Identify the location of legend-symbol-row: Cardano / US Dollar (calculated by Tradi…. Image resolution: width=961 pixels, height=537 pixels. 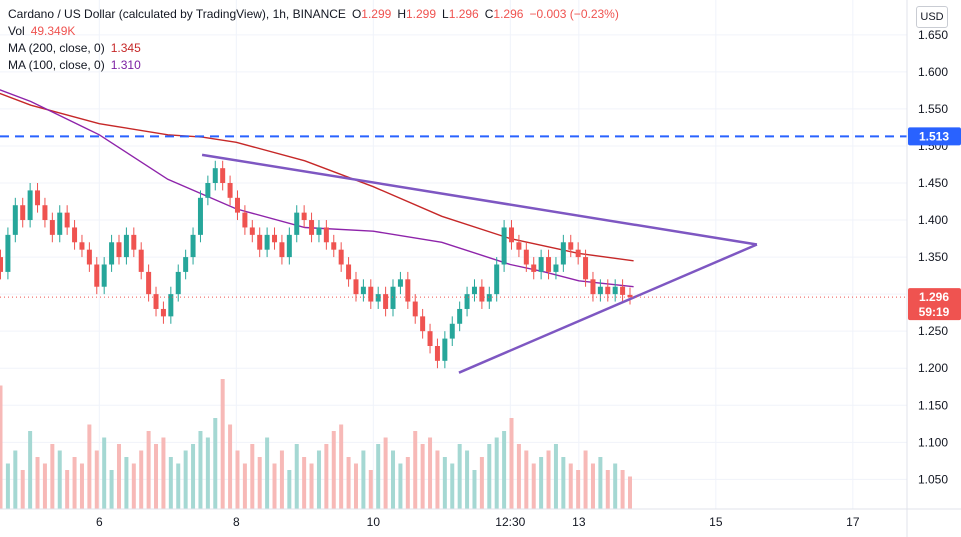
(313, 14).